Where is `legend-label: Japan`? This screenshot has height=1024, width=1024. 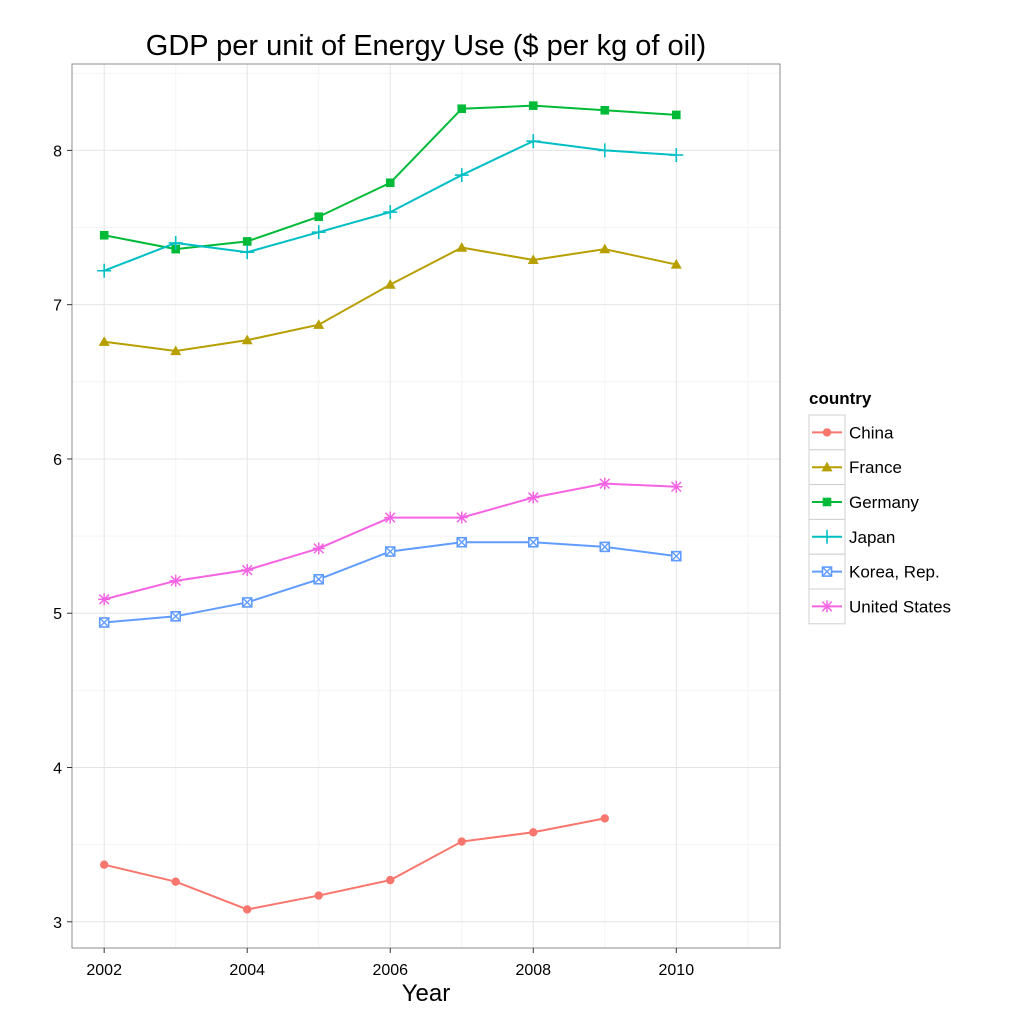
legend-label: Japan is located at coordinates (872, 537).